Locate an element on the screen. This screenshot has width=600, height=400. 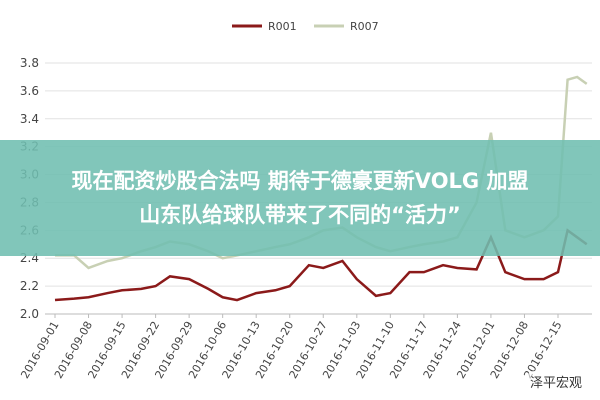
y-tick-label: 3.8 is located at coordinates (29, 63).